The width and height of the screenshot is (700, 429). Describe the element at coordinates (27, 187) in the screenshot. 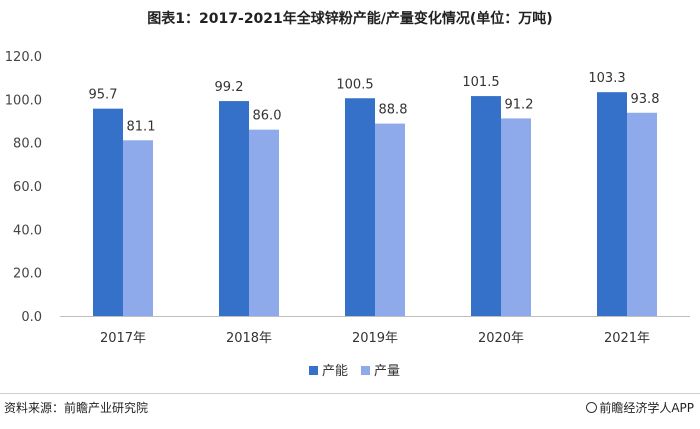

I see `y-tick-label: 60.0` at that location.